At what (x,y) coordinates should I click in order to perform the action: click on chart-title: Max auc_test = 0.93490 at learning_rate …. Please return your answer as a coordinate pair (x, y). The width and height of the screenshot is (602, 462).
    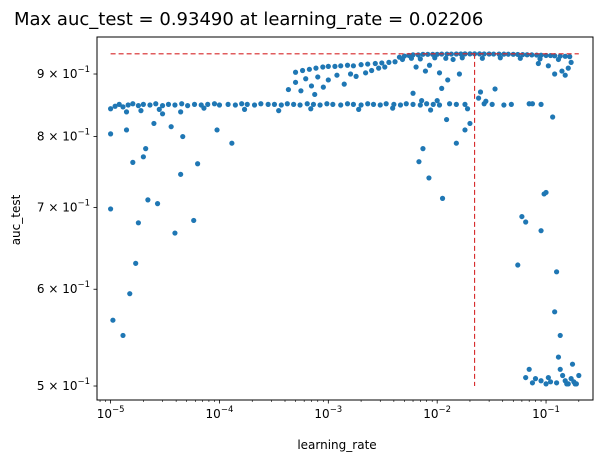
    Looking at the image, I should click on (248, 19).